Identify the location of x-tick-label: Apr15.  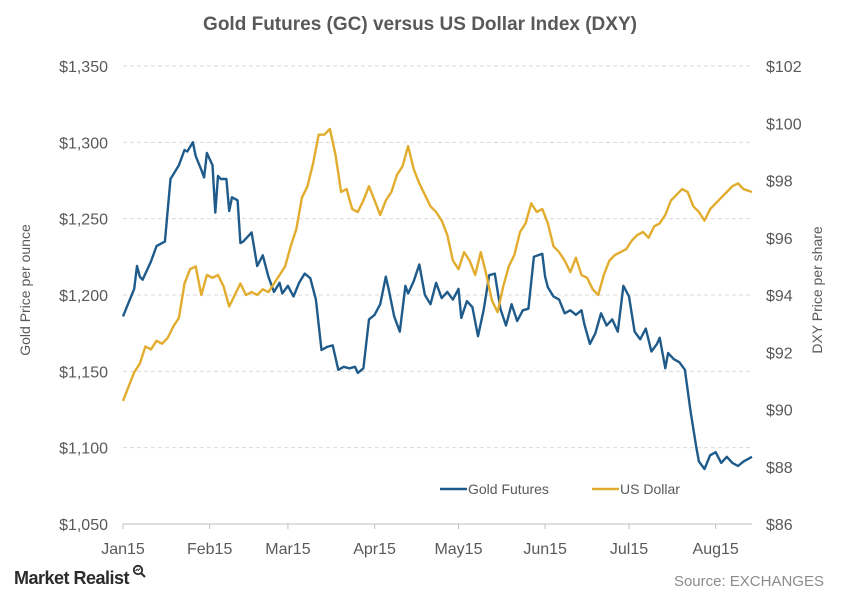
(374, 549).